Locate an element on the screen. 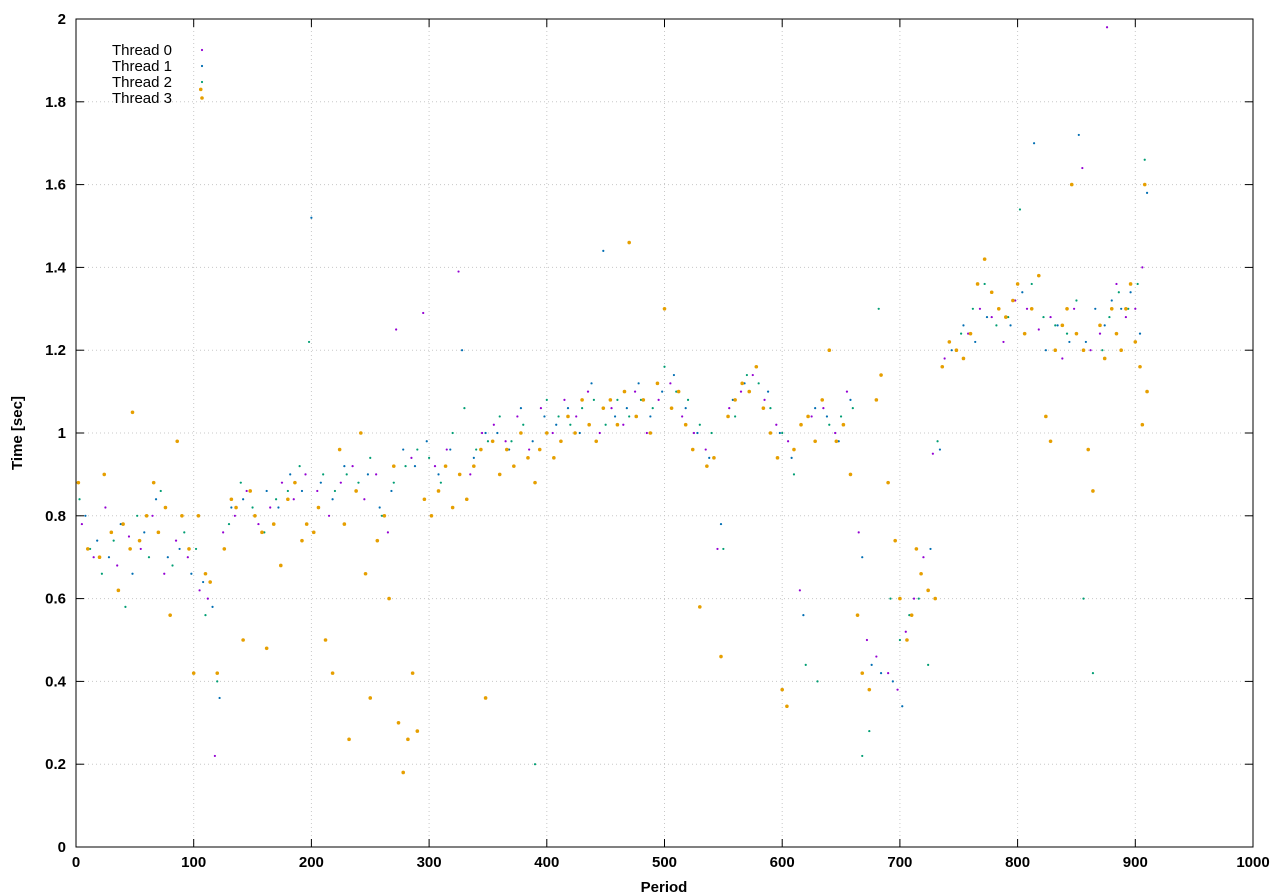  x-tick-label: 400 is located at coordinates (546, 862).